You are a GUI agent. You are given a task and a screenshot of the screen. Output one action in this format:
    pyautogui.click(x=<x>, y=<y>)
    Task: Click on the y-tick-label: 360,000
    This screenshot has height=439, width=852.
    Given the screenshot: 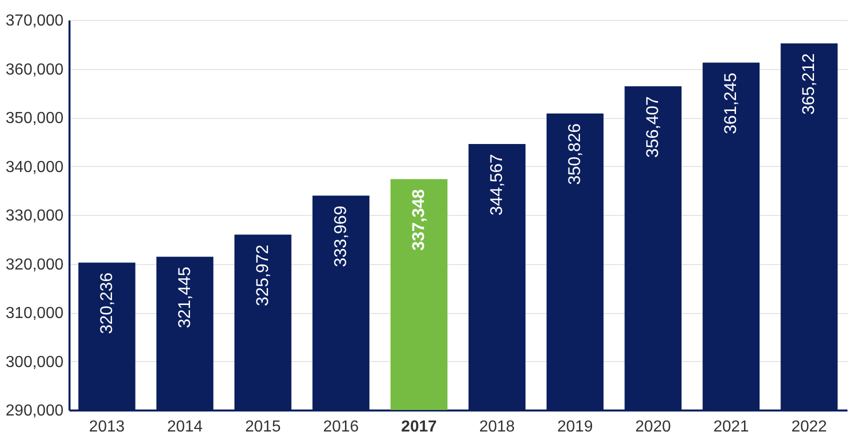 What is the action you would take?
    pyautogui.click(x=35, y=69)
    